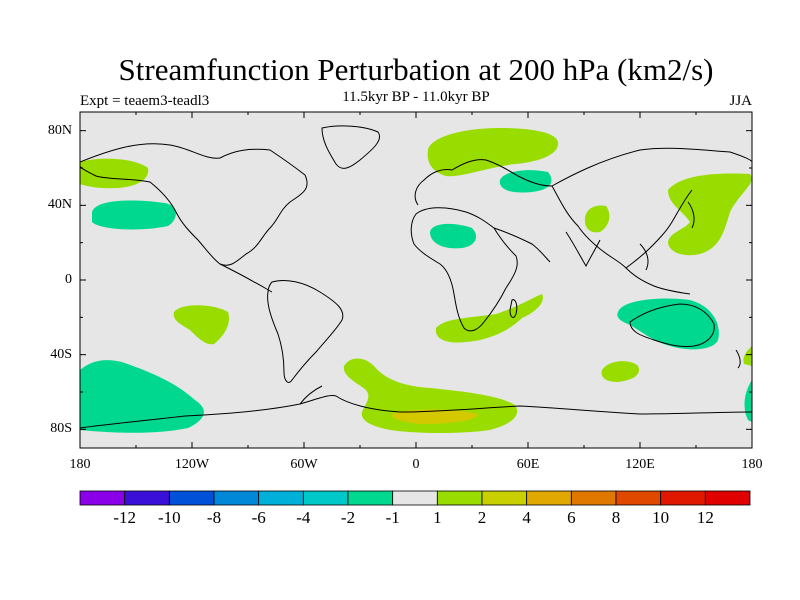  Describe the element at coordinates (597, 219) in the screenshot. I see `contour-pos-central-asia` at that location.